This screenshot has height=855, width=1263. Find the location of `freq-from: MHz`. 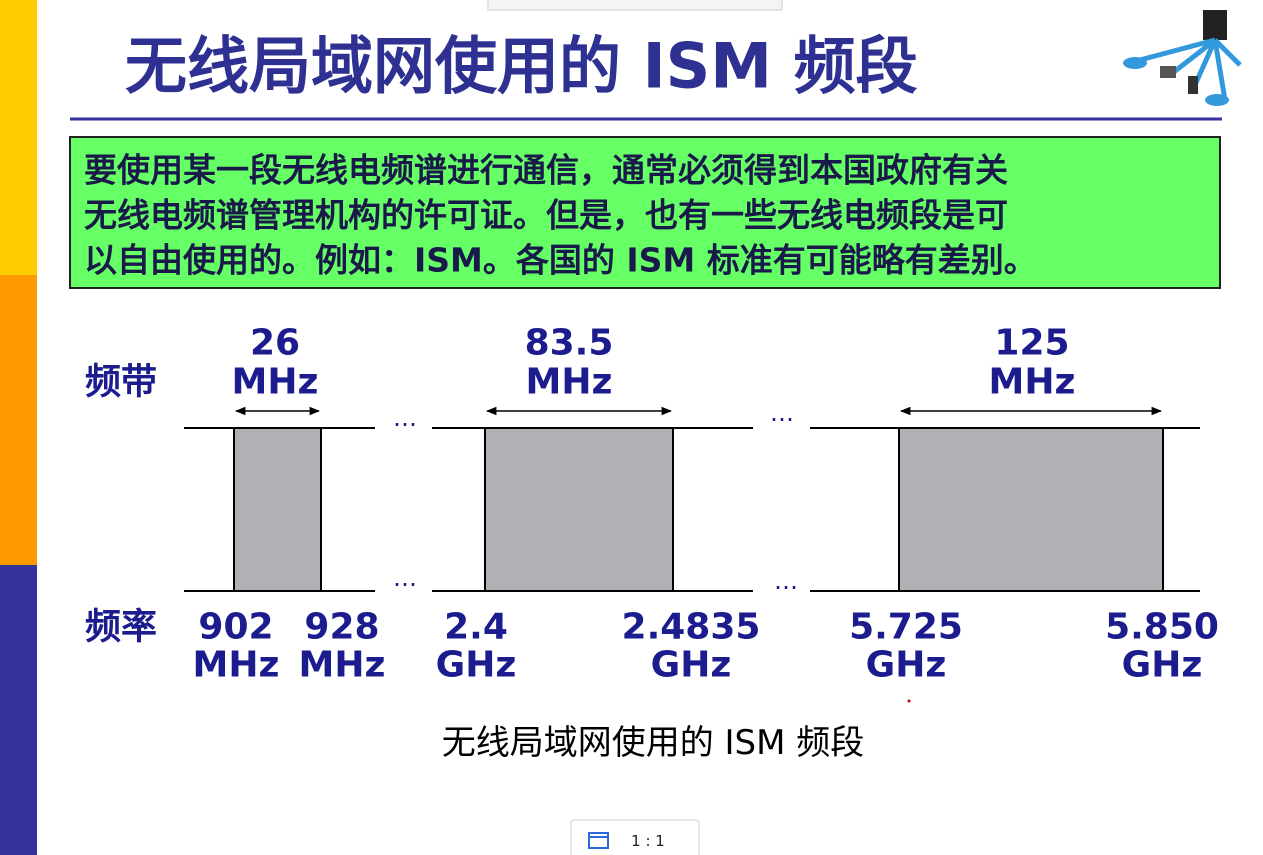

freq-from: MHz is located at coordinates (236, 665).